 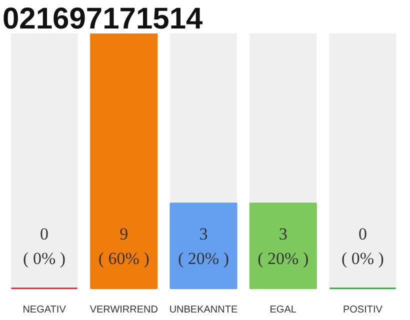 What do you see at coordinates (203, 310) in the screenshot?
I see `x-tick-label: UNBEKANNTE` at bounding box center [203, 310].